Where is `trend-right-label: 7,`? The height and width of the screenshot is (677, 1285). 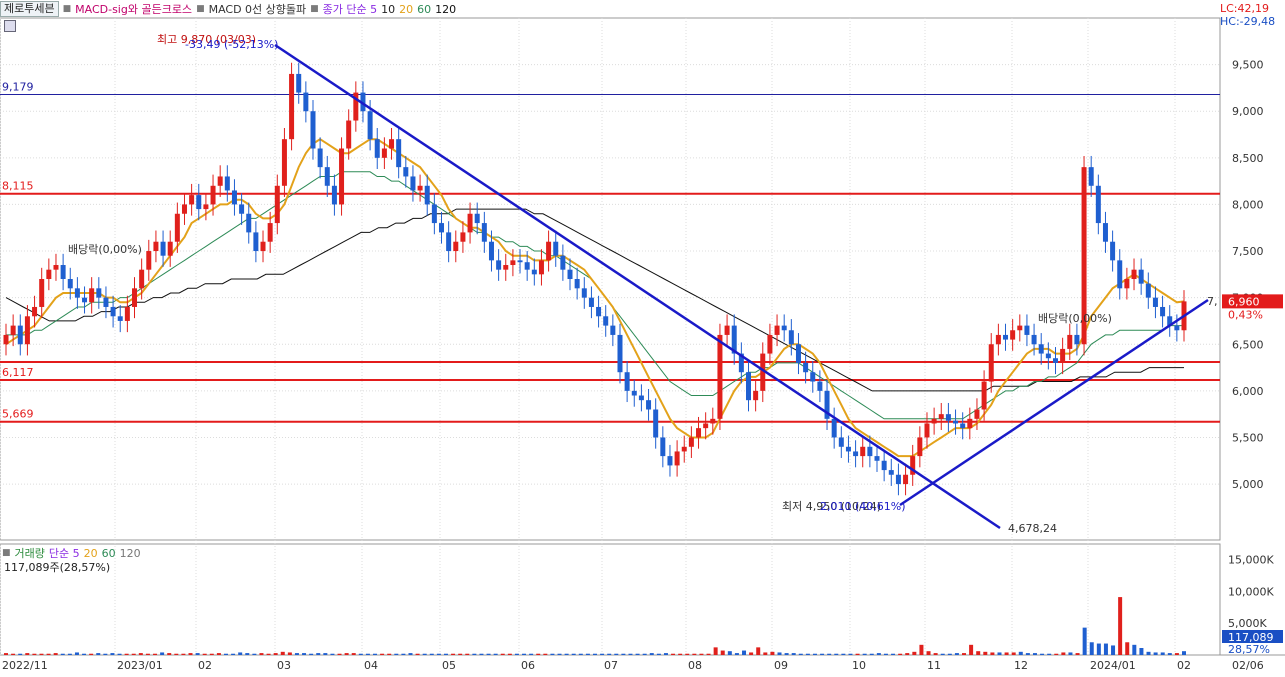
trend-right-label: 7, is located at coordinates (1212, 301).